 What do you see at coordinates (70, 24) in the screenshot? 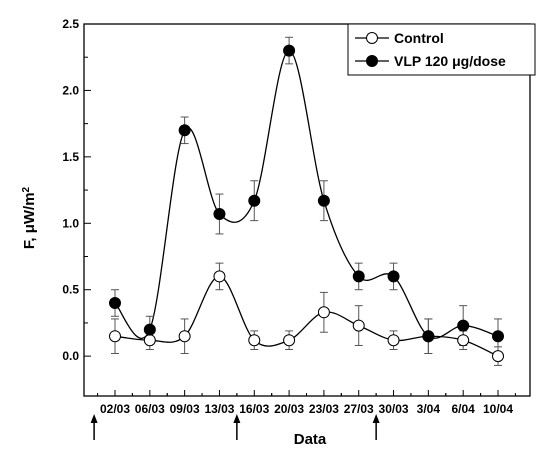
I see `y-tick-label: 2.5` at bounding box center [70, 24].